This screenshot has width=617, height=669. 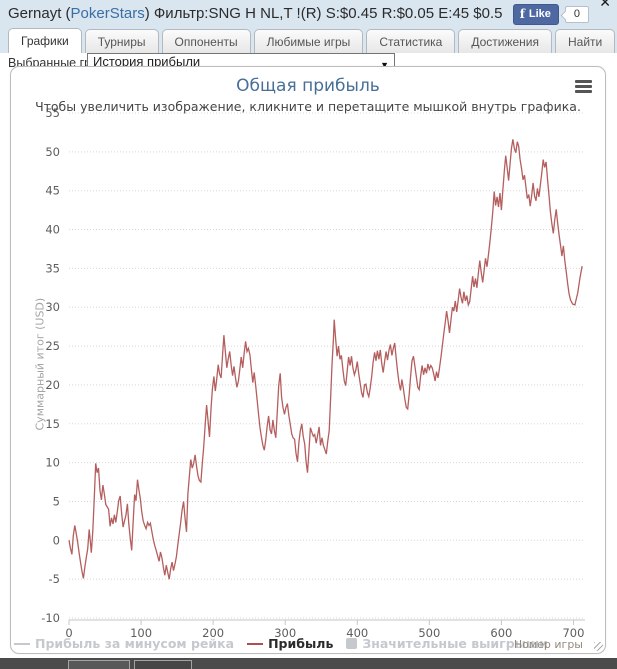 I want to click on chevron-down-icon: ▼, so click(x=384, y=65).